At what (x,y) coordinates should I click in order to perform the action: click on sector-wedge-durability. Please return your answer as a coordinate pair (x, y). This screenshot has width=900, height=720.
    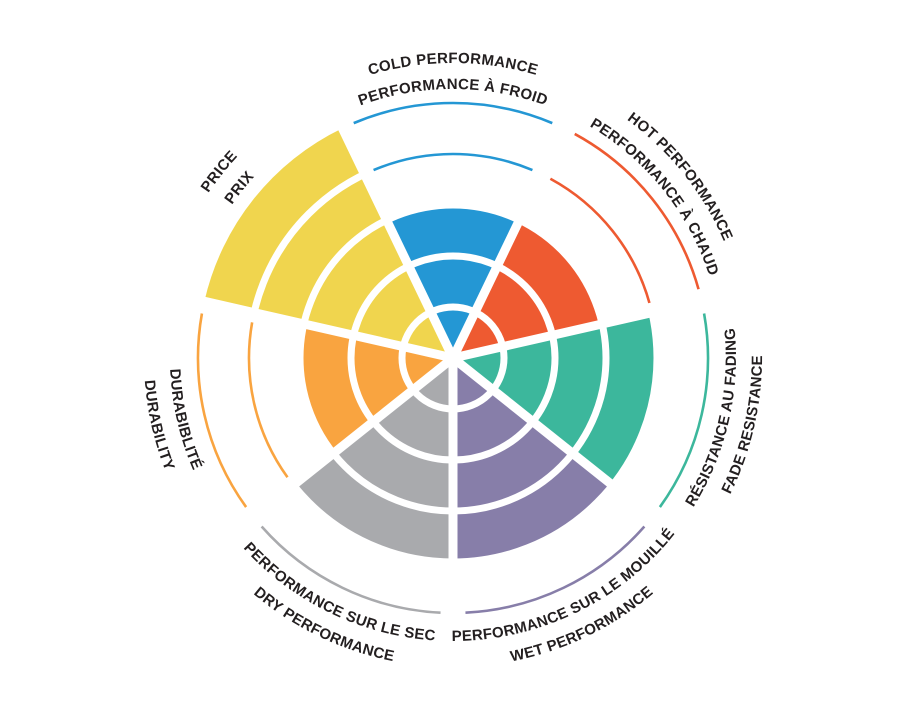
    Looking at the image, I should click on (376, 388).